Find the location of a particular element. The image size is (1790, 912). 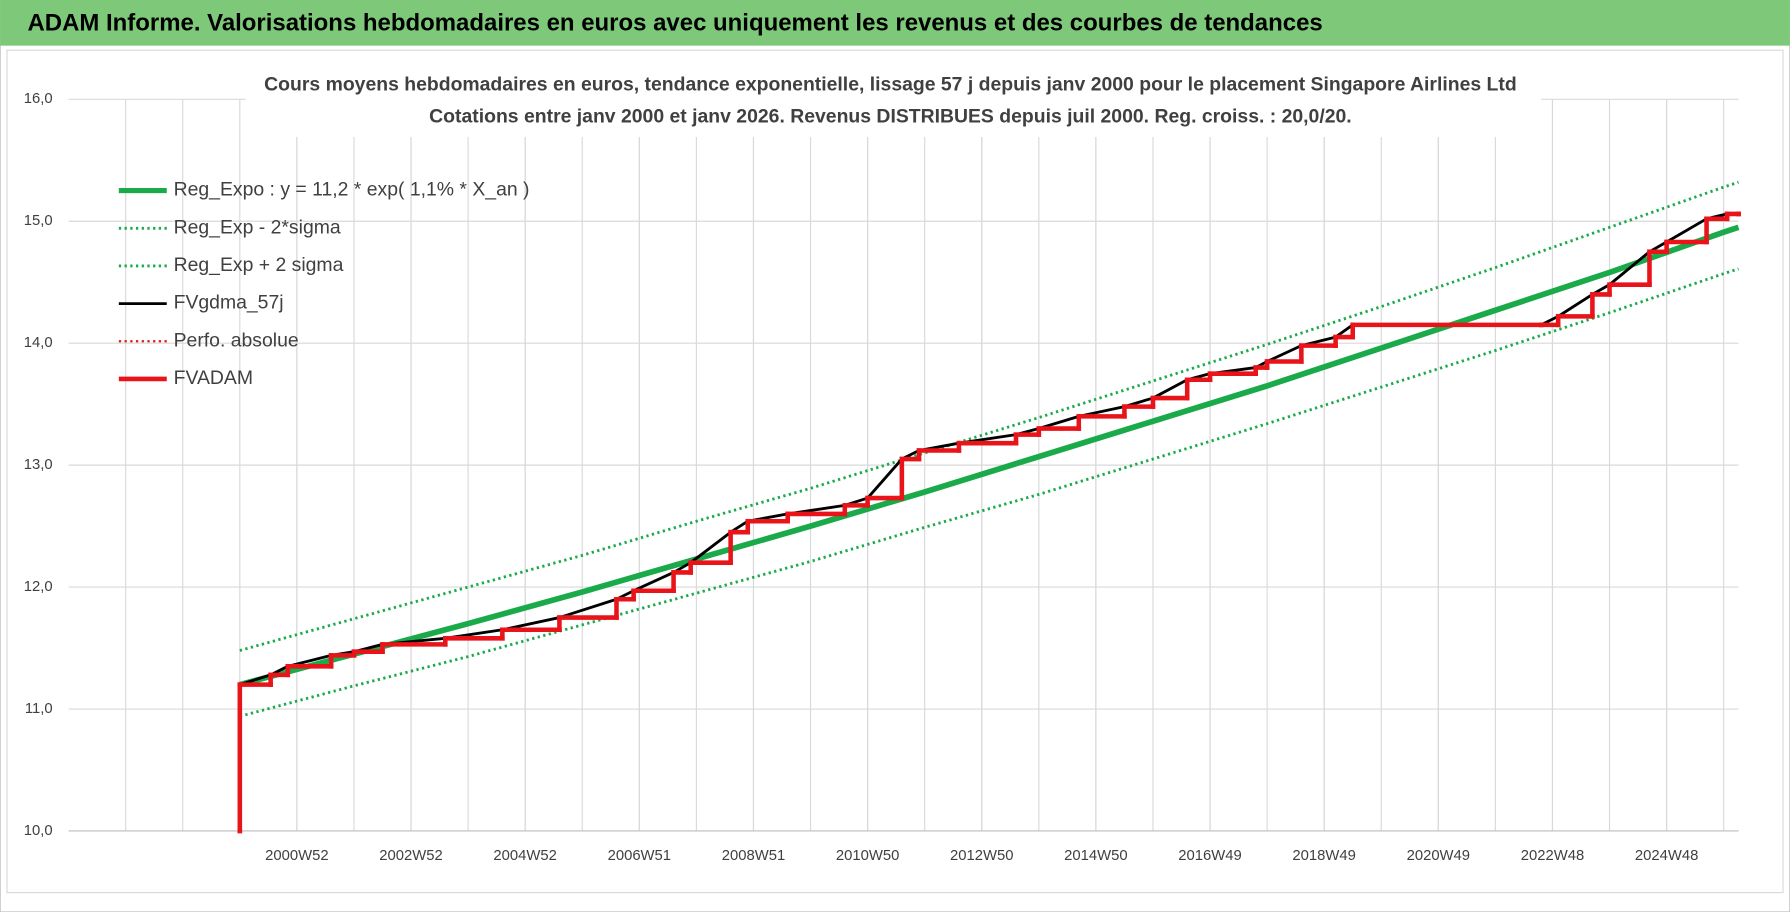

legend-label: Reg_Exp + 2 sigma is located at coordinates (259, 265).